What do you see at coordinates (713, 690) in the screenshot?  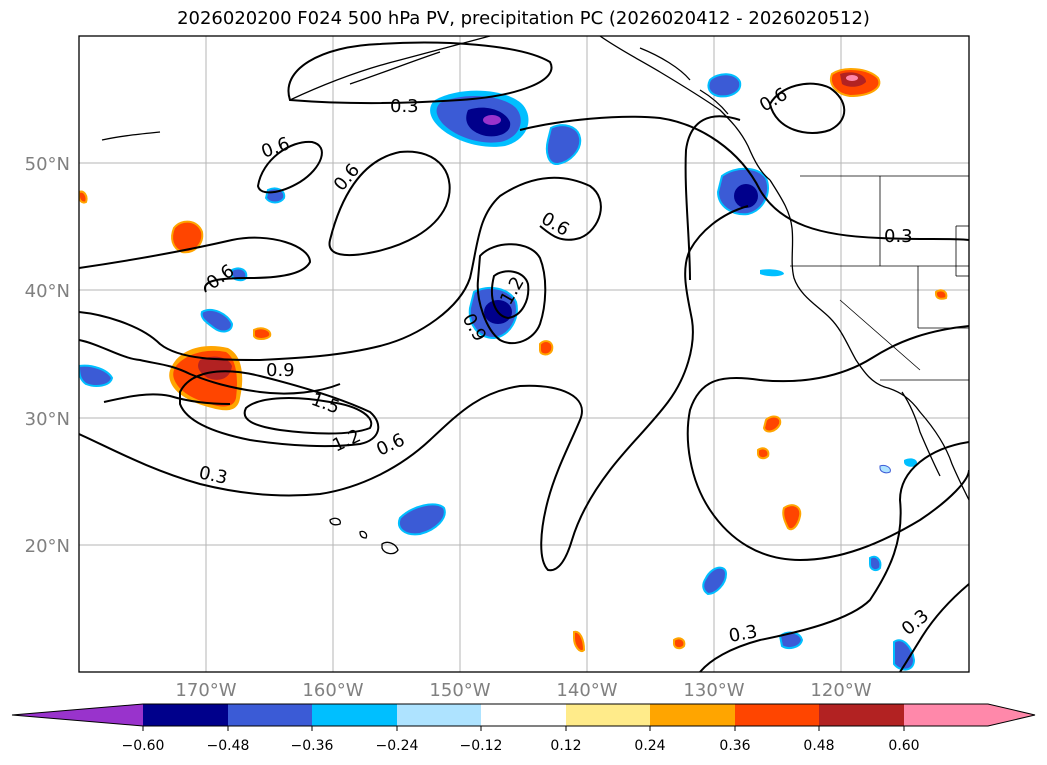 I see `lon-label: 130°W` at bounding box center [713, 690].